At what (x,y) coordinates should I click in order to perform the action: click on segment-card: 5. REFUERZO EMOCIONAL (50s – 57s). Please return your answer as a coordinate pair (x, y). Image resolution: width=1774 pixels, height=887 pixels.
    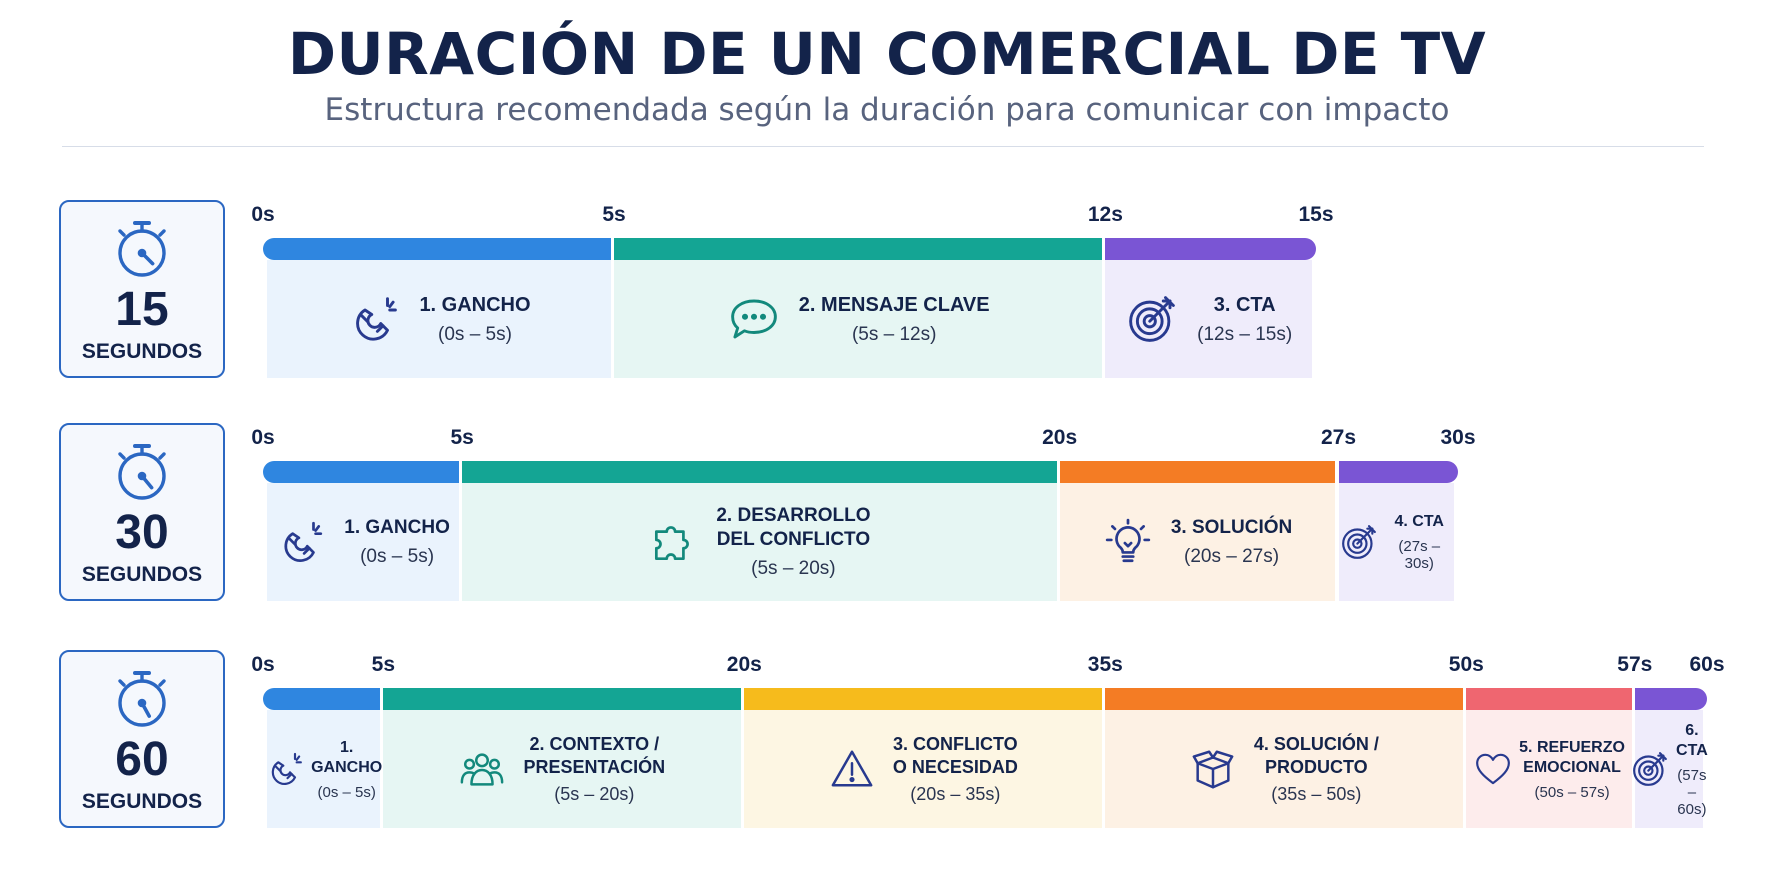
    Looking at the image, I should click on (1549, 769).